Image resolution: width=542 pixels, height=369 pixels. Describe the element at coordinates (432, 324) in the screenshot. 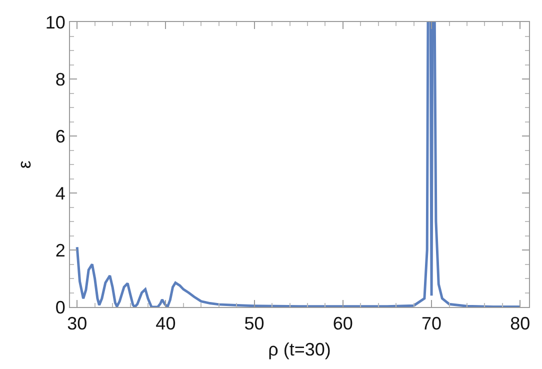

I see `x-tick-label: 70` at that location.